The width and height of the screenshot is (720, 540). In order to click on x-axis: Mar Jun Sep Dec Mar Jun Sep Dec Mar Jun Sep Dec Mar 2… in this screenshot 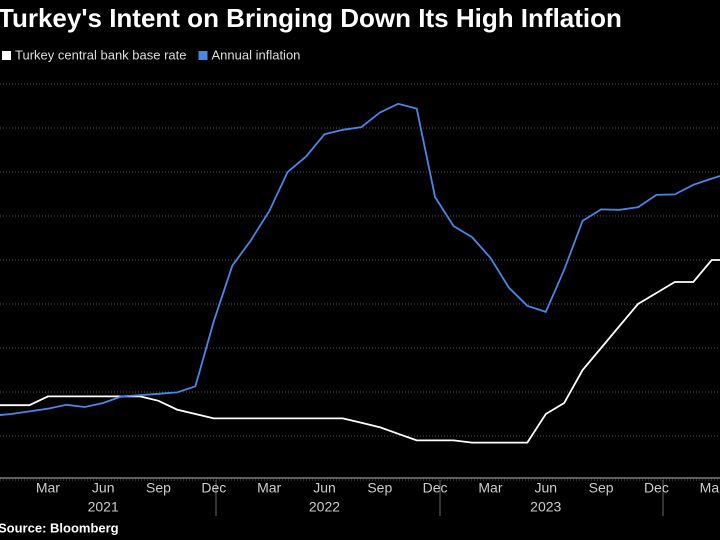, I will do `click(360, 496)`.